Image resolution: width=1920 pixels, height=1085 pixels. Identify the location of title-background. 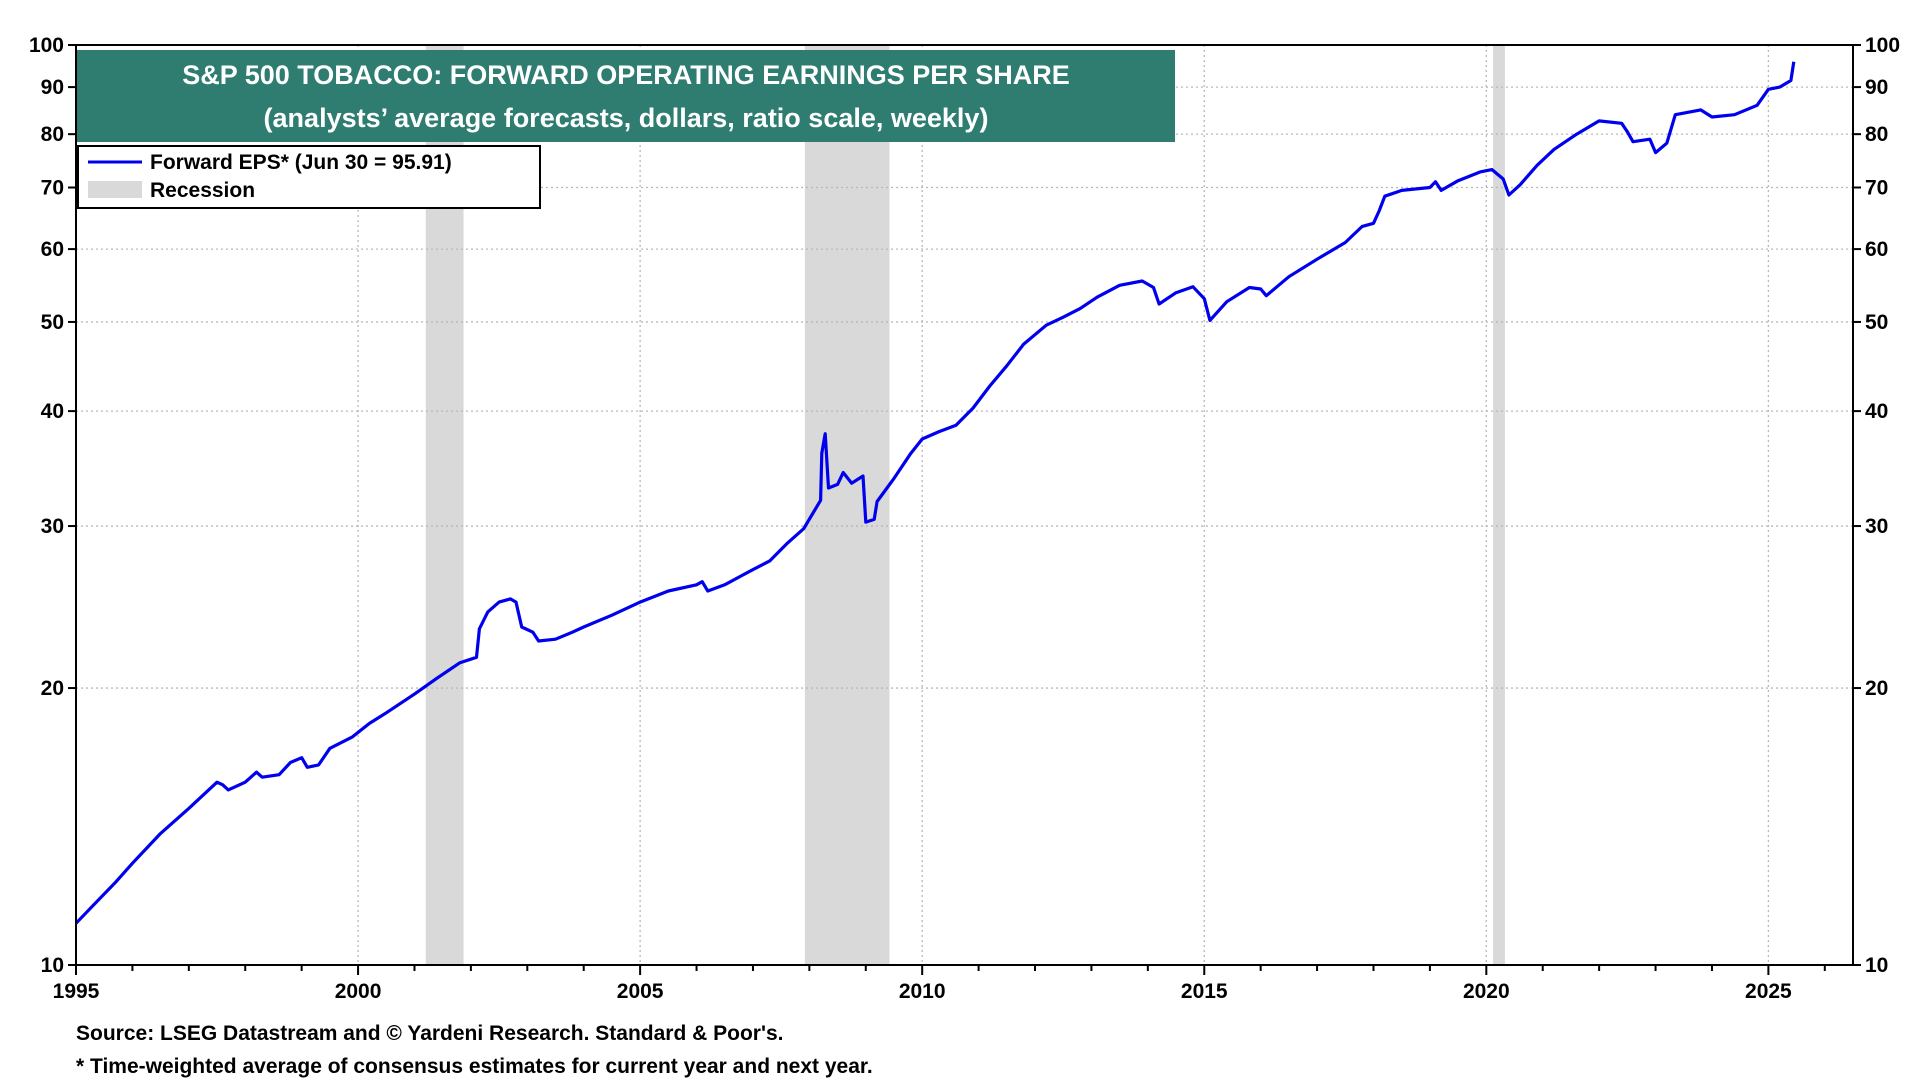
(626, 96).